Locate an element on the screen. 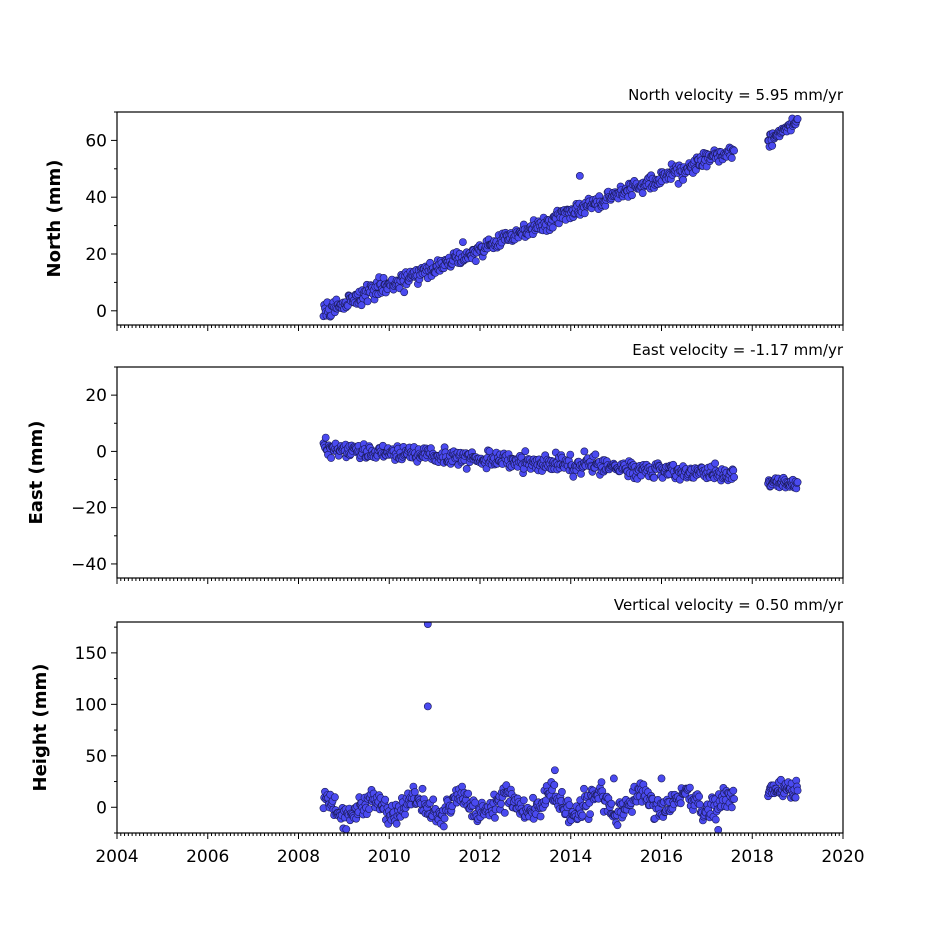 This screenshot has width=937, height=937. x-tick-label: 2004 is located at coordinates (116, 857).